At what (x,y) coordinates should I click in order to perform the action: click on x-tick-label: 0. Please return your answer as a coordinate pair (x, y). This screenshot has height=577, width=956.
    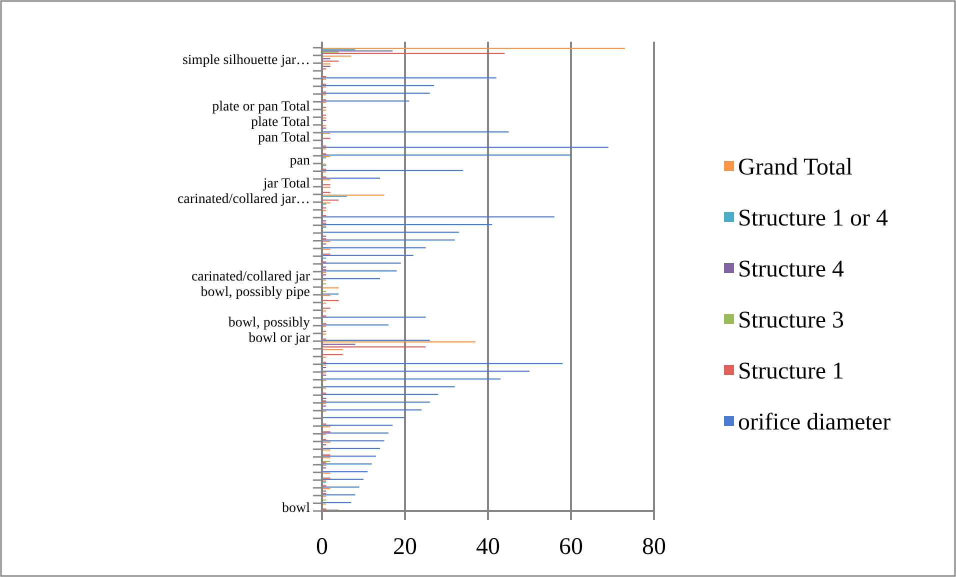
    Looking at the image, I should click on (322, 547).